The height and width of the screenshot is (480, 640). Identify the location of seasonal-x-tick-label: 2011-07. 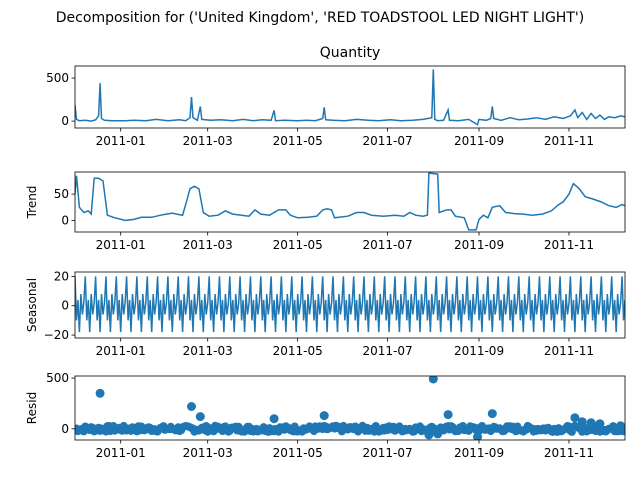
(388, 351).